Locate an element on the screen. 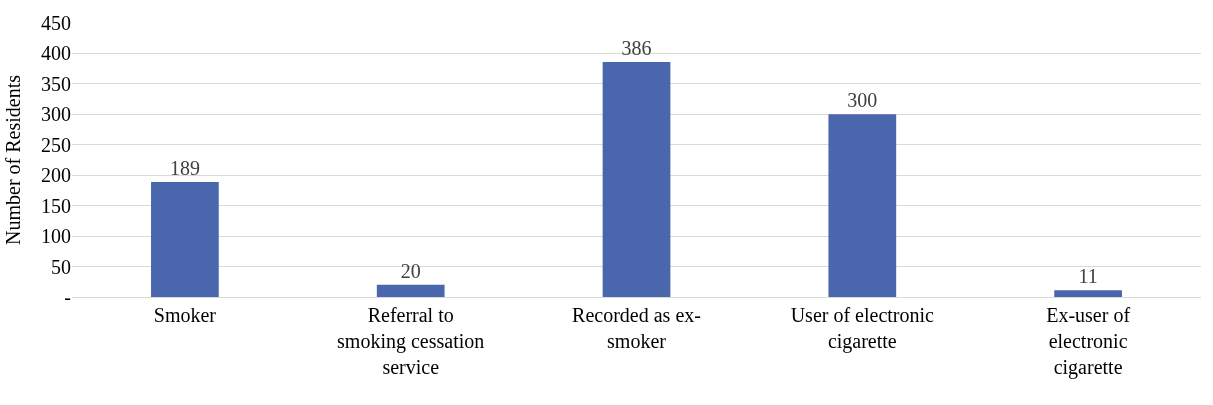 Image resolution: width=1213 pixels, height=405 pixels. y-tick-label: 400 is located at coordinates (56, 53).